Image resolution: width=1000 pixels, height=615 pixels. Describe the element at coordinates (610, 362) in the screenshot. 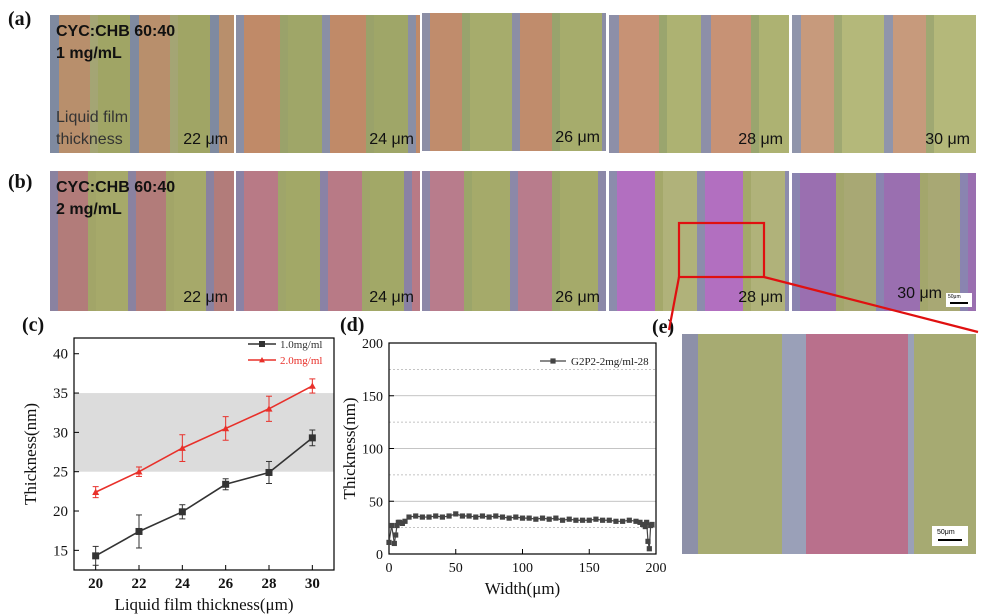

I see `legend-label: G2P2-2mg/ml-28` at that location.